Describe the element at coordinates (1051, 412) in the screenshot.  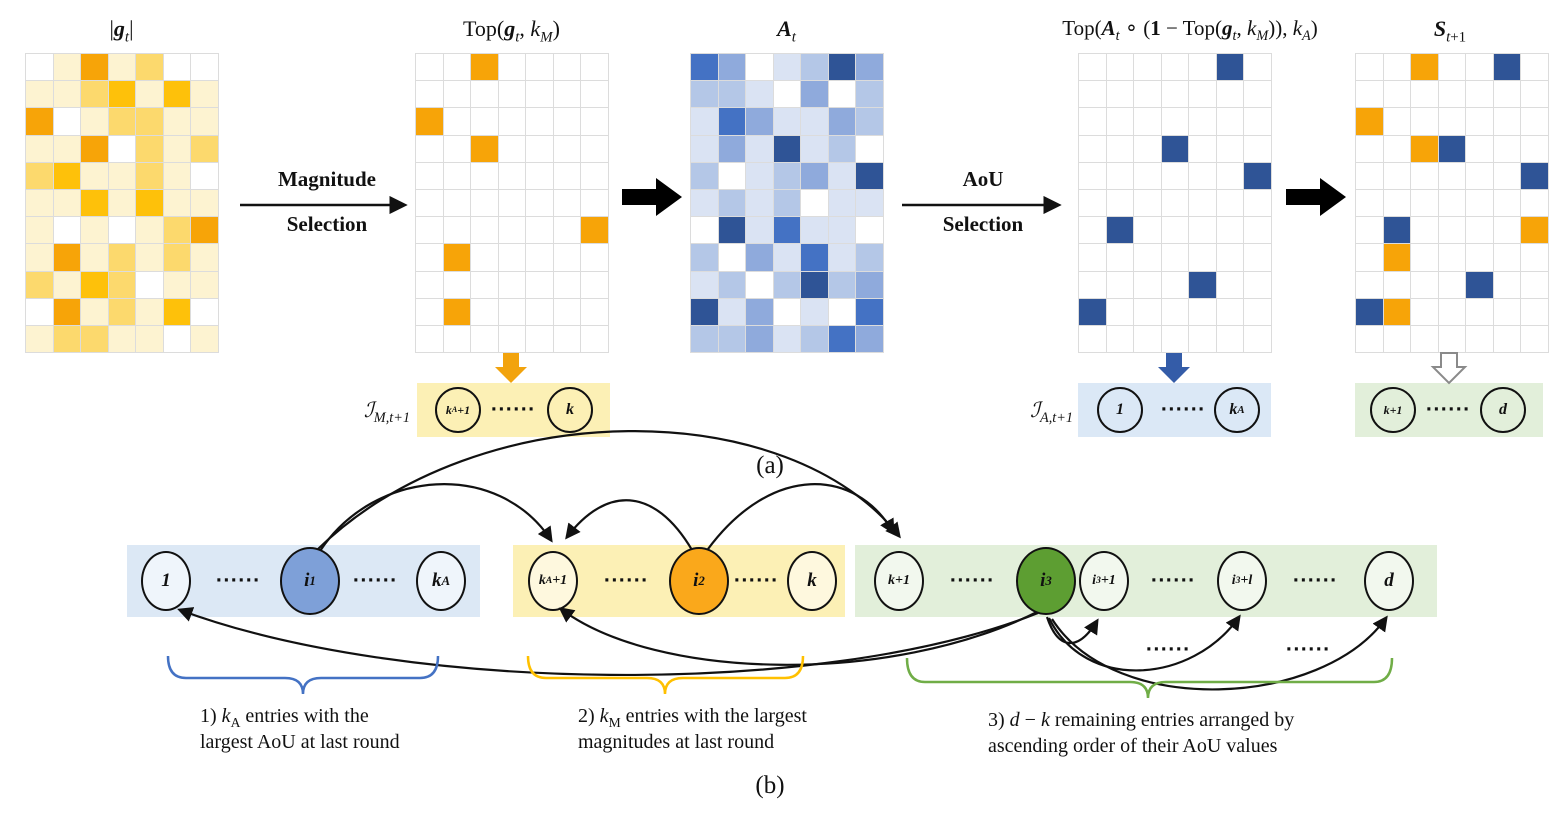
I see `index-set-label-aou: ℐA,t+1` at that location.